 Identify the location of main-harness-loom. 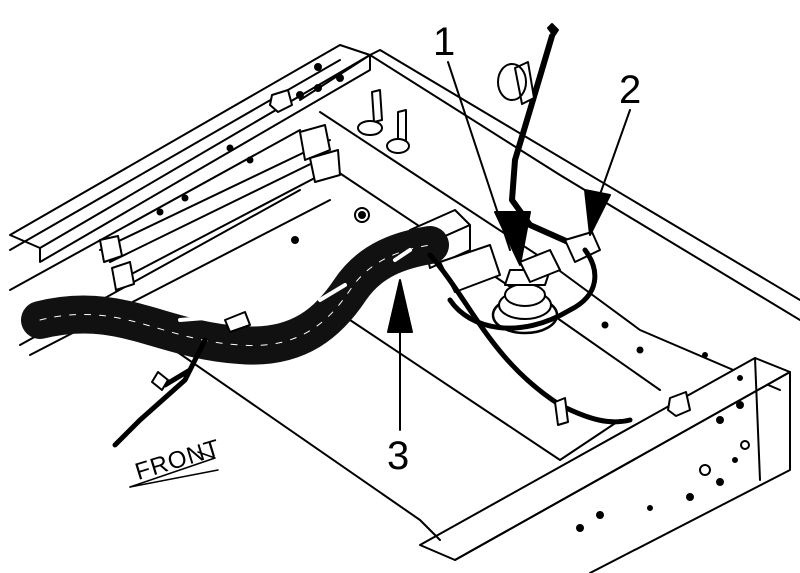
(235, 295).